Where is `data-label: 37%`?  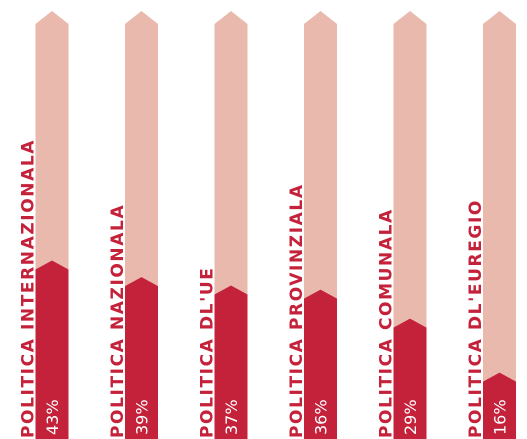 data-label: 37% is located at coordinates (231, 417).